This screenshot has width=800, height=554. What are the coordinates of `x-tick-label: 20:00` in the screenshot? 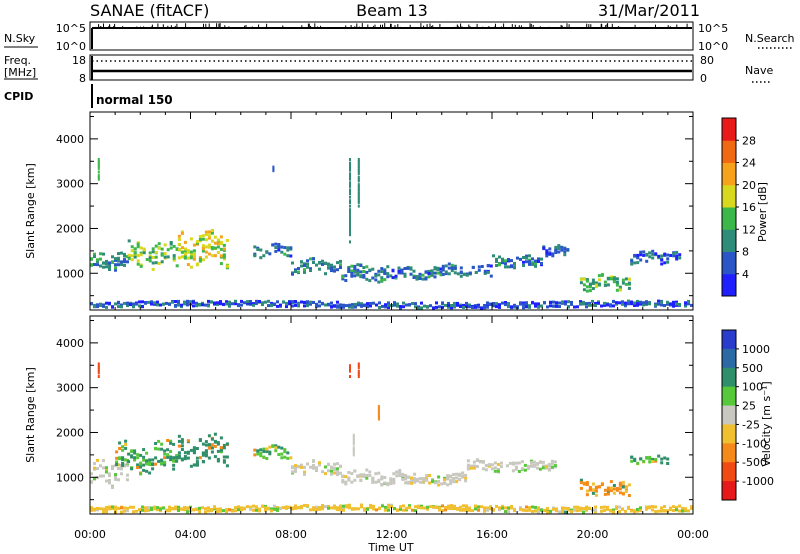 It's located at (593, 534).